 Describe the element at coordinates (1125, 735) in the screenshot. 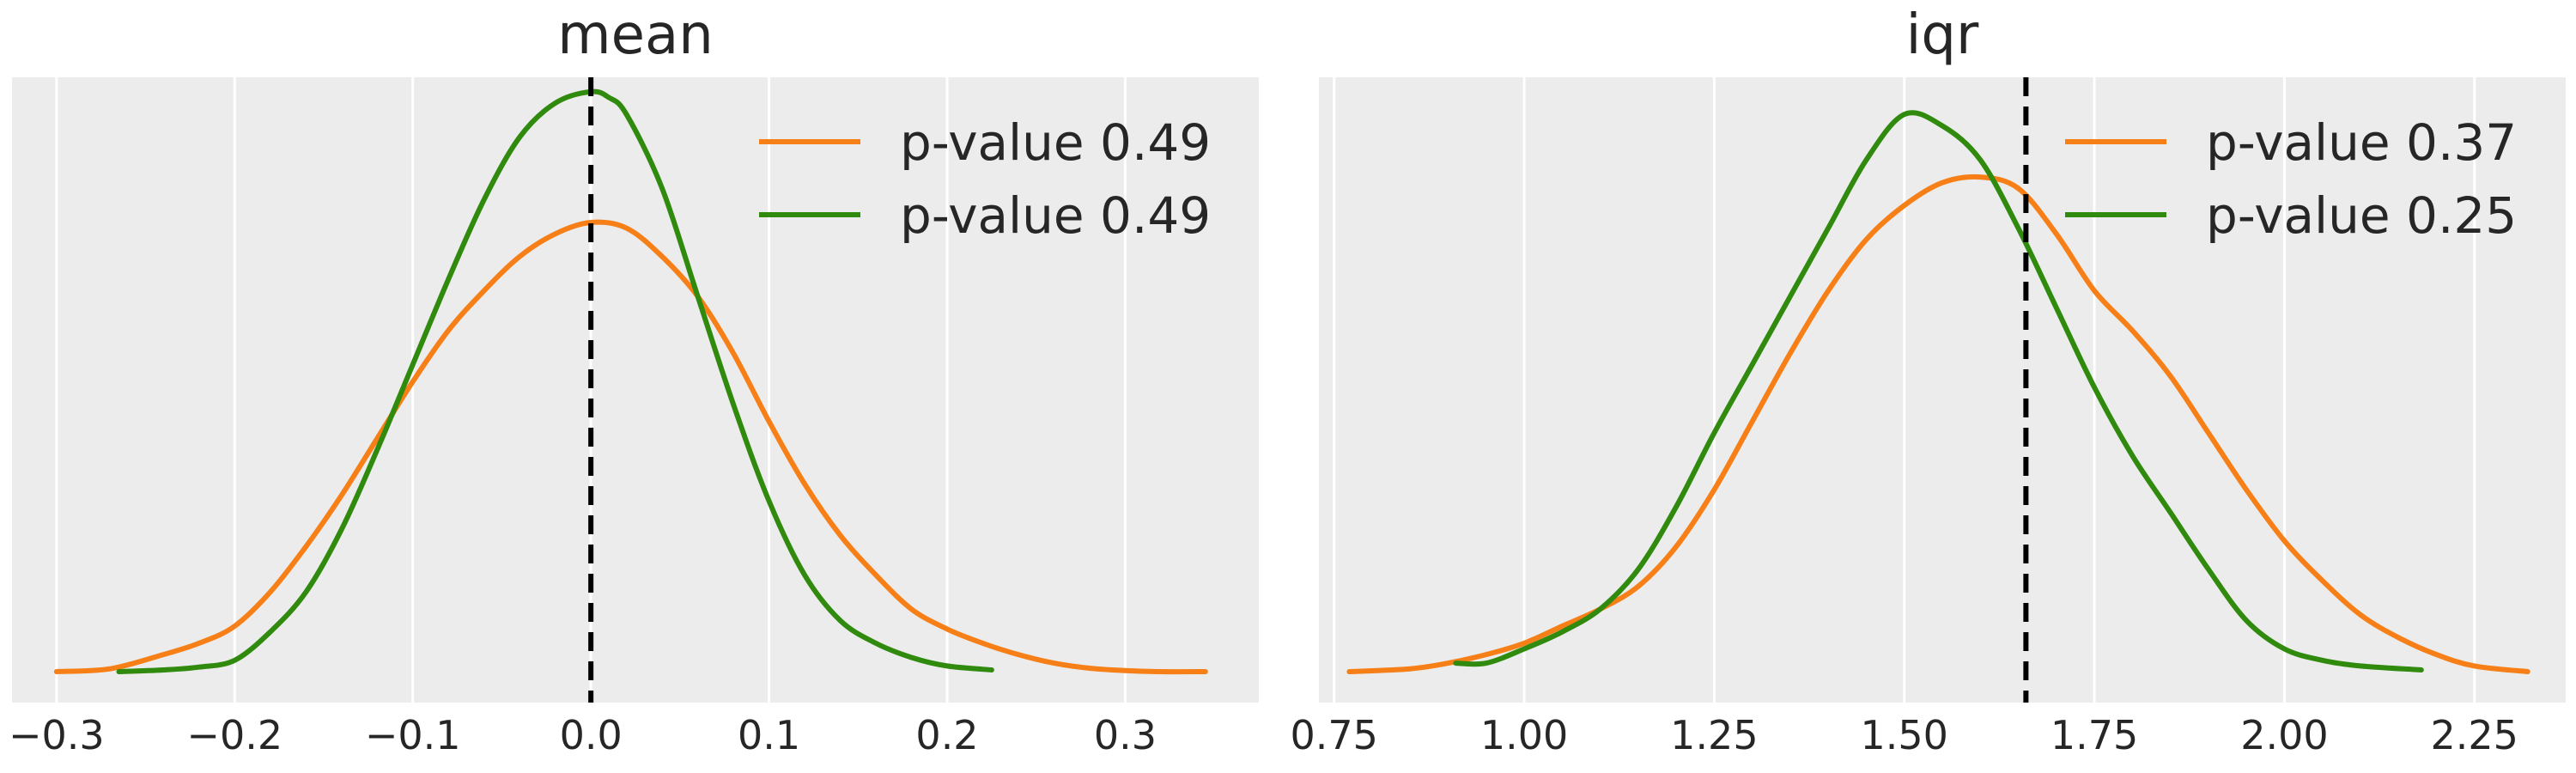

I see `x-tick-label: 0.3` at that location.